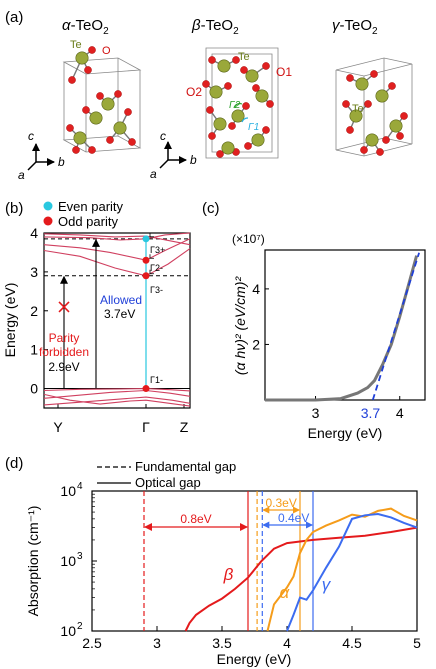 This screenshot has width=436, height=669. I want to click on series-label: γ, so click(327, 584).